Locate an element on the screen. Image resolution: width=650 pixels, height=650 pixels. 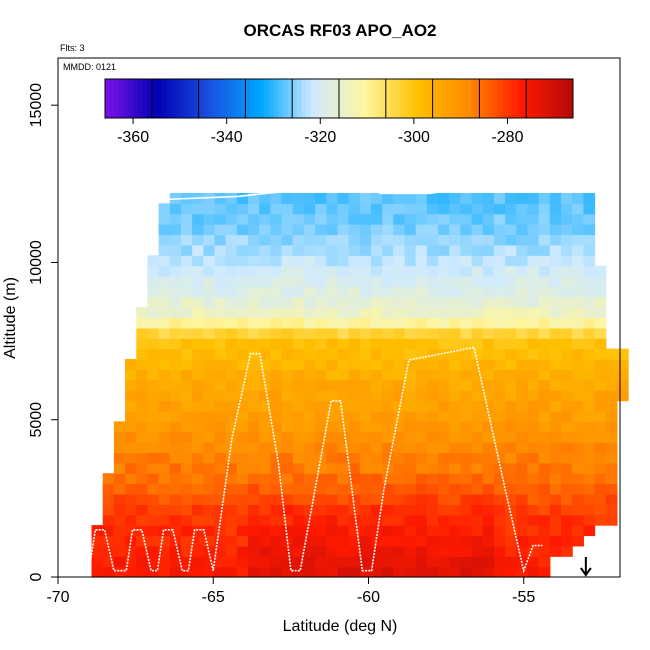
colorbar-tick-label: -280 is located at coordinates (507, 137).